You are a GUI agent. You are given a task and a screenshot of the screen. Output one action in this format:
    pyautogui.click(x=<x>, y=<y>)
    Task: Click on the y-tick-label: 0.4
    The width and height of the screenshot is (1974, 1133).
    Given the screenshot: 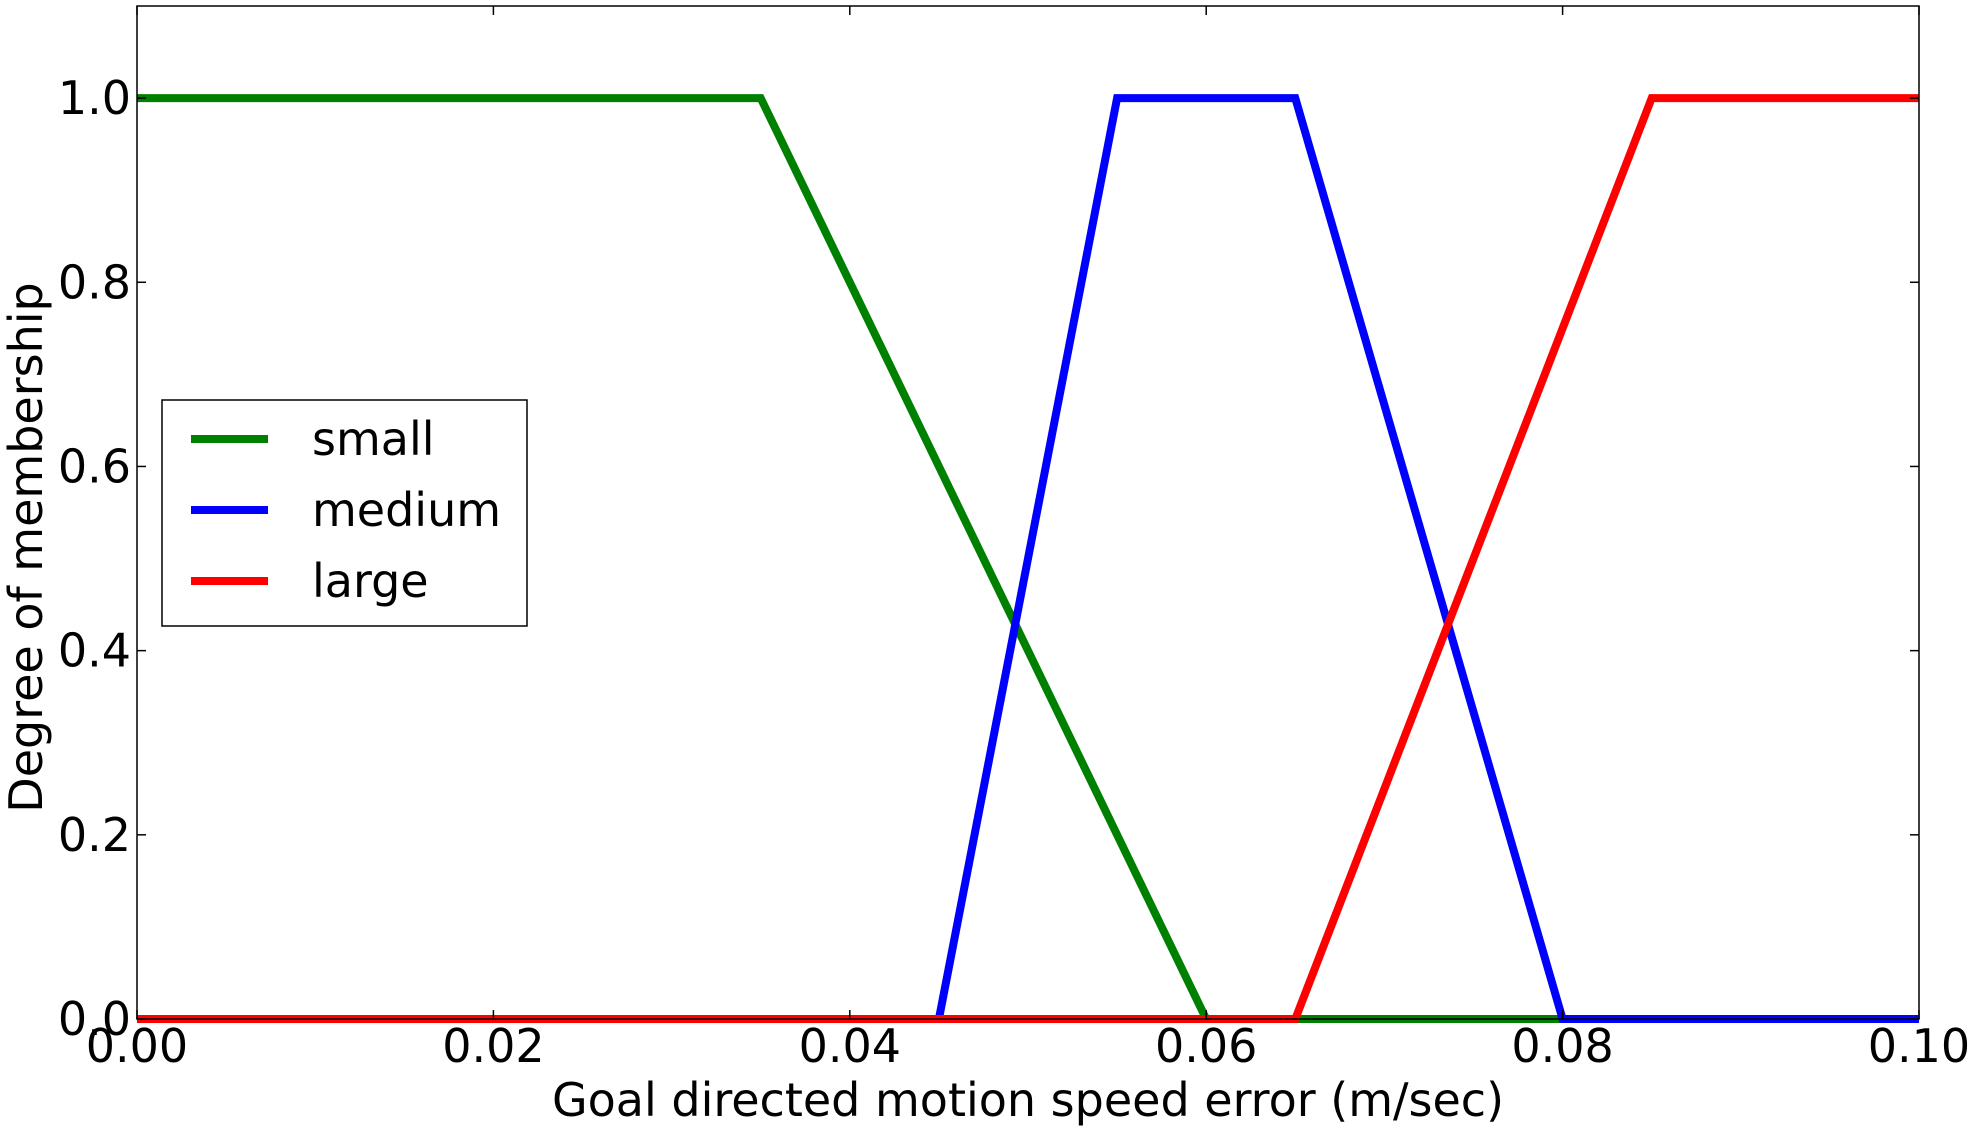 What is the action you would take?
    pyautogui.click(x=94, y=651)
    